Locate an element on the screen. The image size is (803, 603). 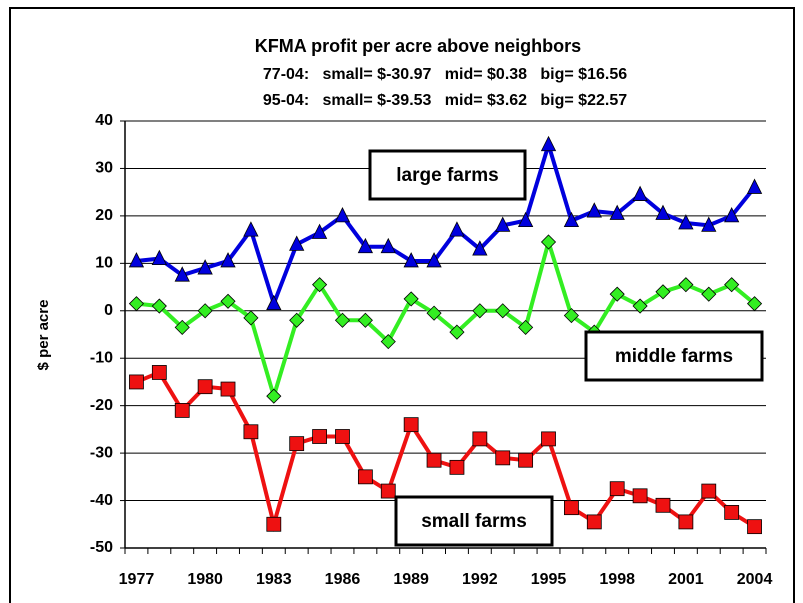
y-tick-label: -30 is located at coordinates (101, 452).